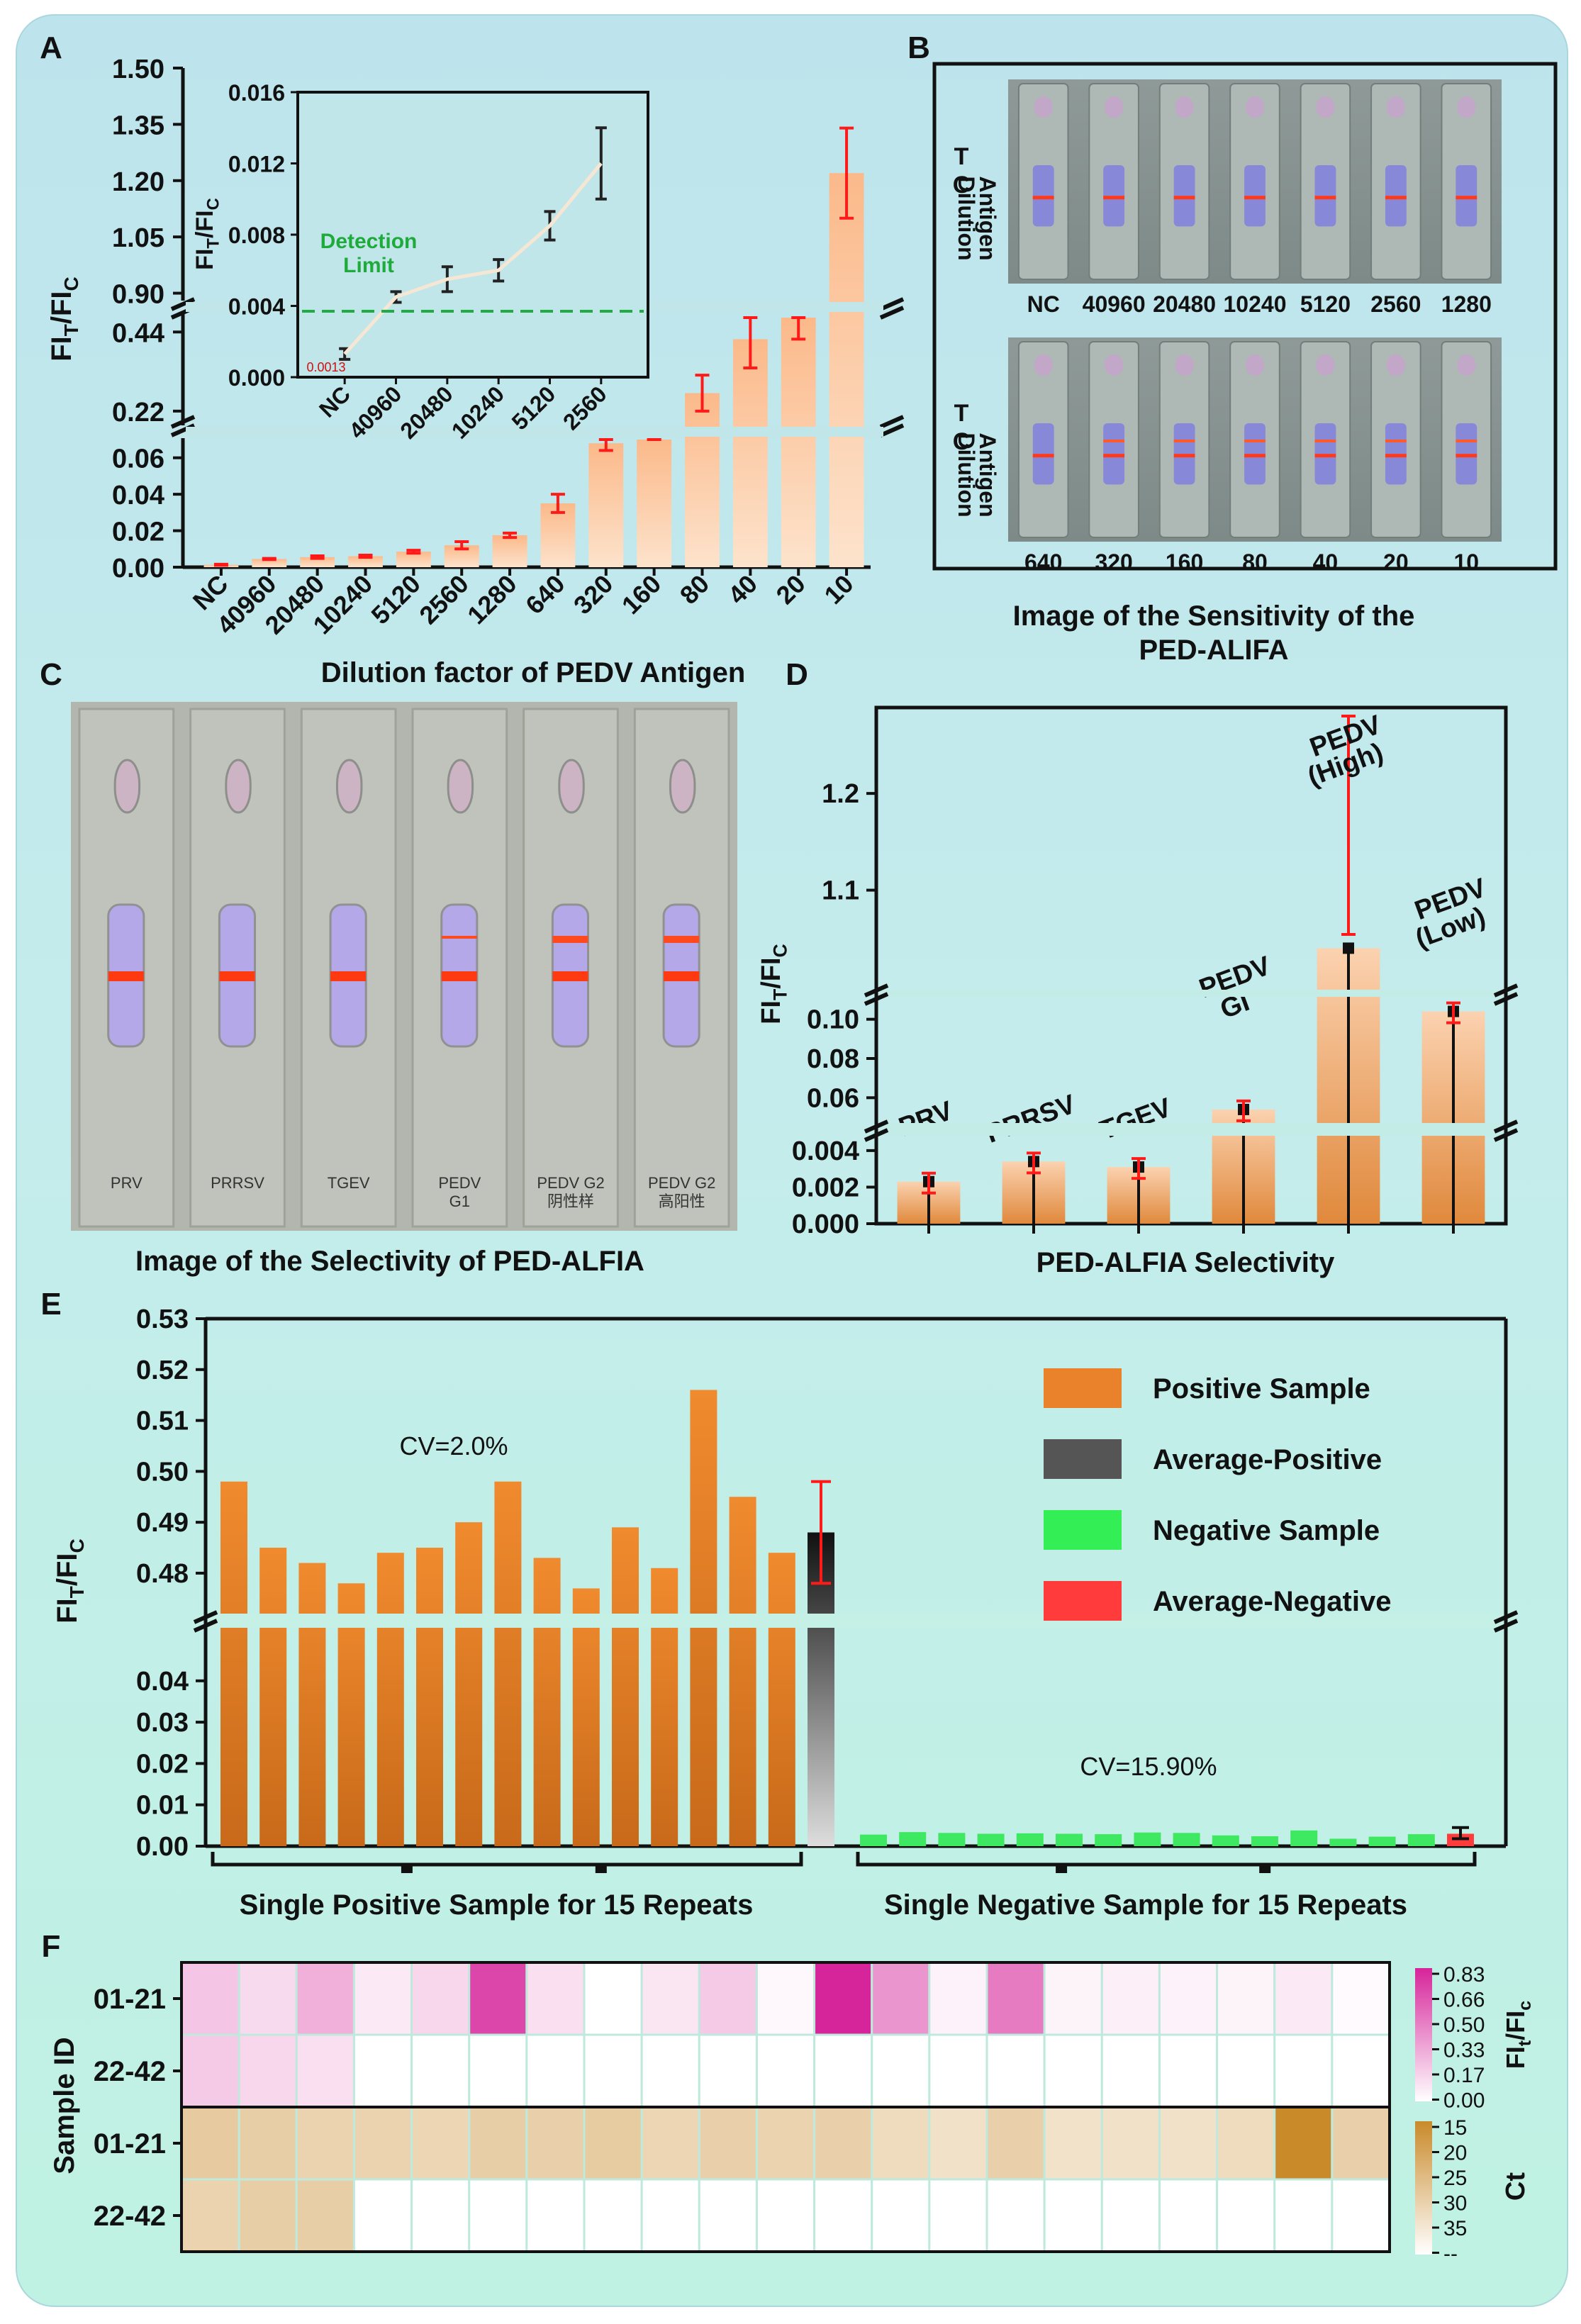 The width and height of the screenshot is (1581, 2324). I want to click on break-mark-a3-a, so click(892, 422).